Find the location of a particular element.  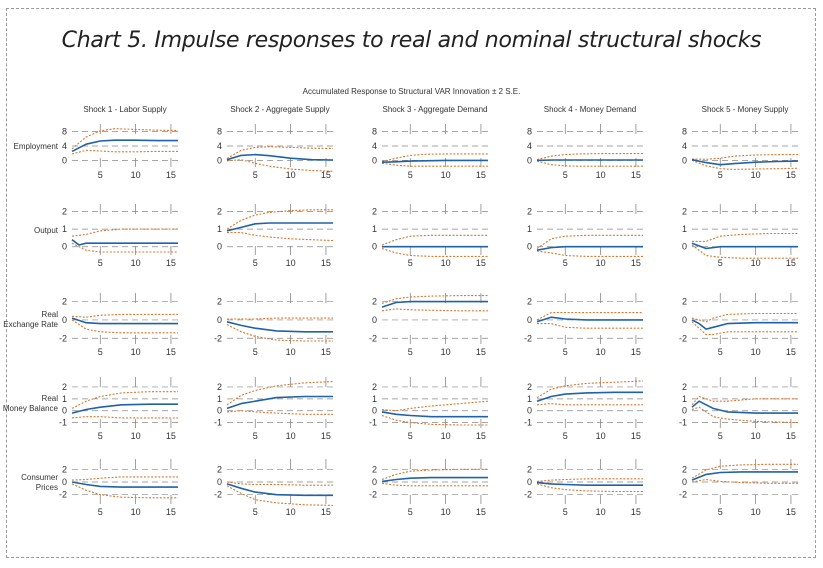

row-label: Consumer is located at coordinates (39, 477).